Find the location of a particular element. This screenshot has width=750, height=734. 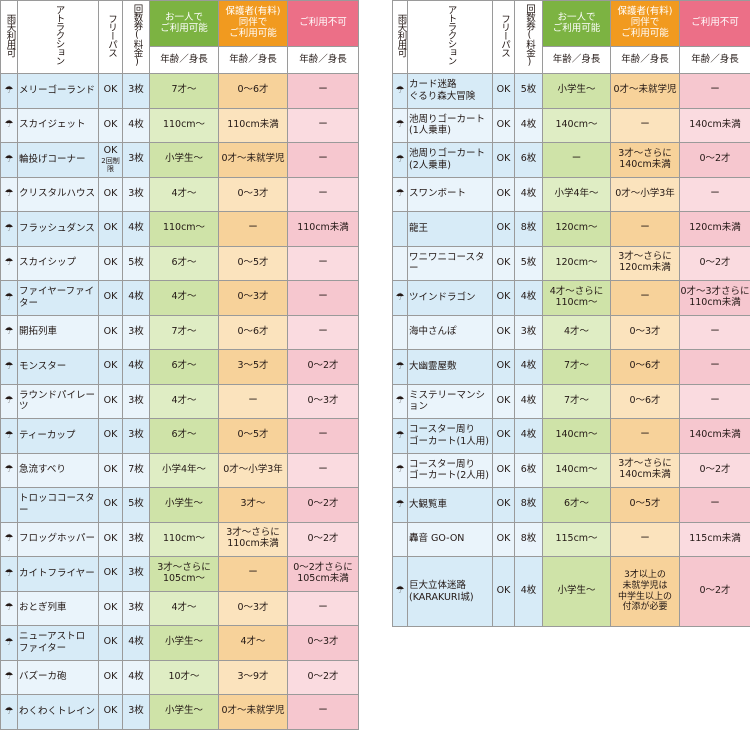

attraction-name-cell: 大観覧車 is located at coordinates (450, 505).